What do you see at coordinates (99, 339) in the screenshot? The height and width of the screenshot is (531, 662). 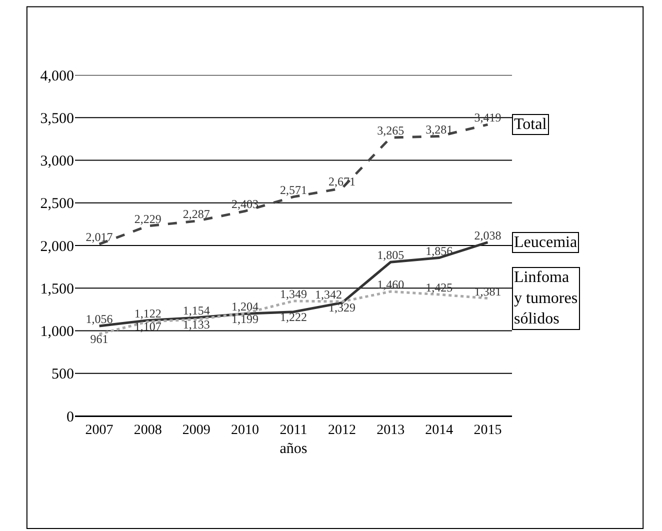 I see `data-label: 961` at bounding box center [99, 339].